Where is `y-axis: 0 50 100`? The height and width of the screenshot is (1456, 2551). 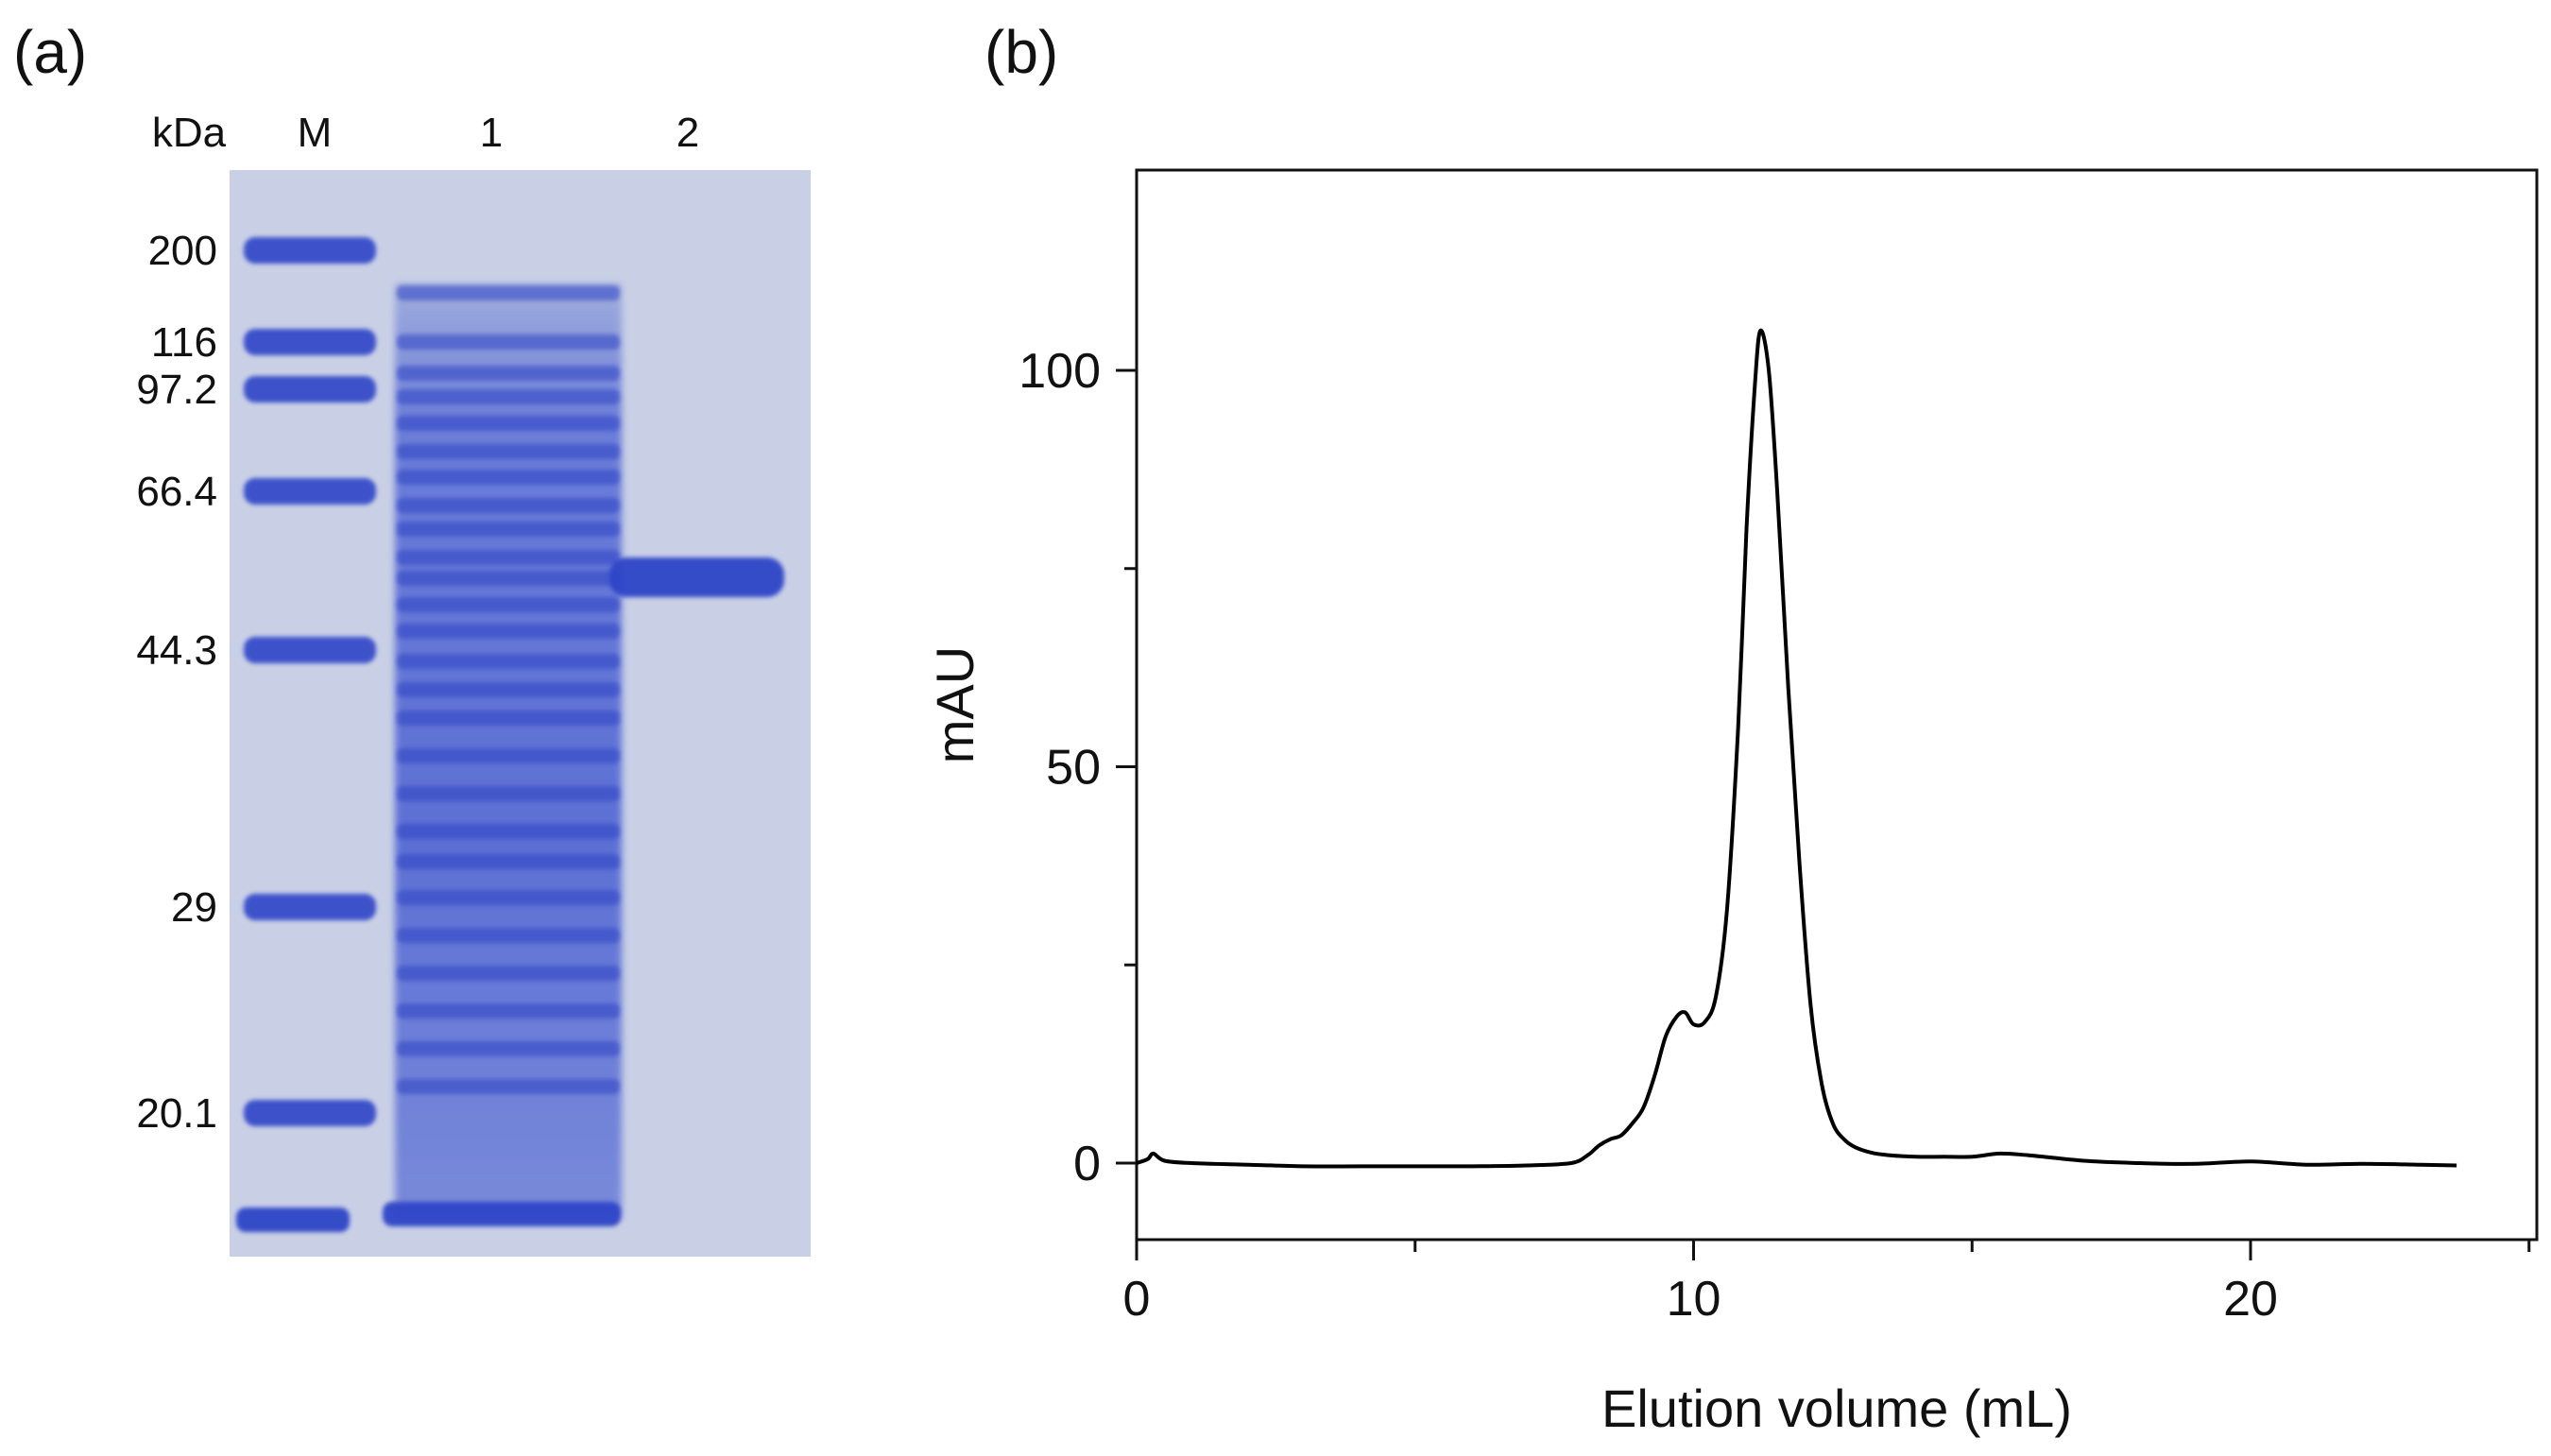
y-axis: 0 50 100 is located at coordinates (1078, 767).